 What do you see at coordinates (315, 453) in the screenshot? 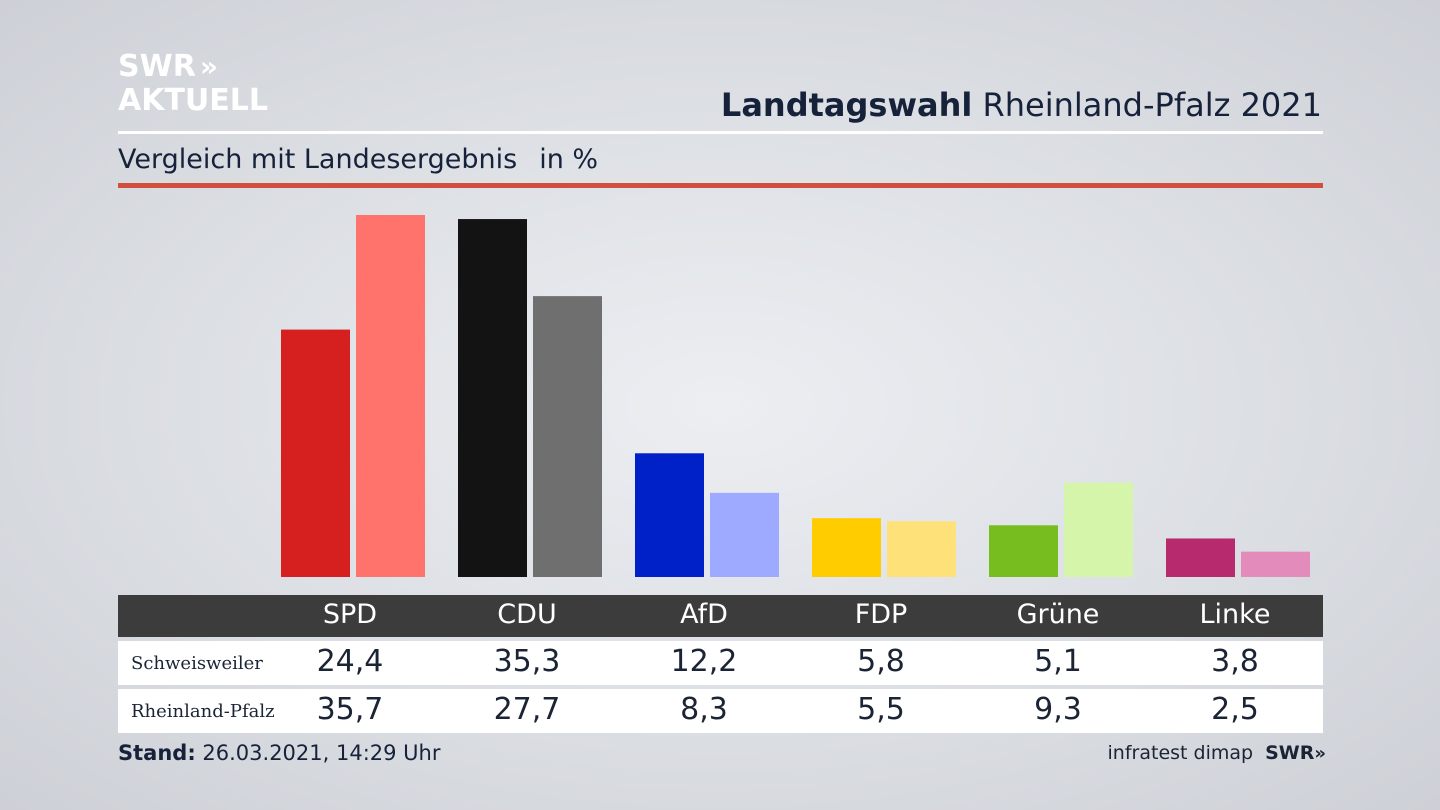
I see `bar-spd-local` at bounding box center [315, 453].